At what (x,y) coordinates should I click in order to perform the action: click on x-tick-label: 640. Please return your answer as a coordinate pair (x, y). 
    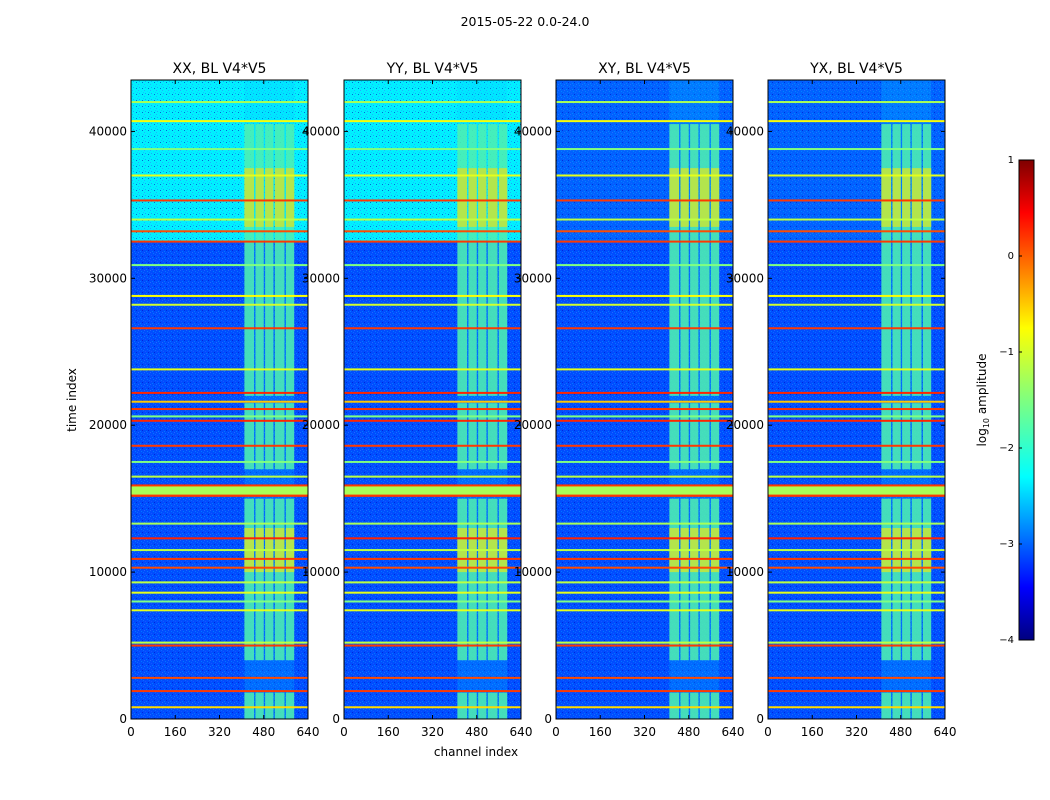
    Looking at the image, I should click on (733, 732).